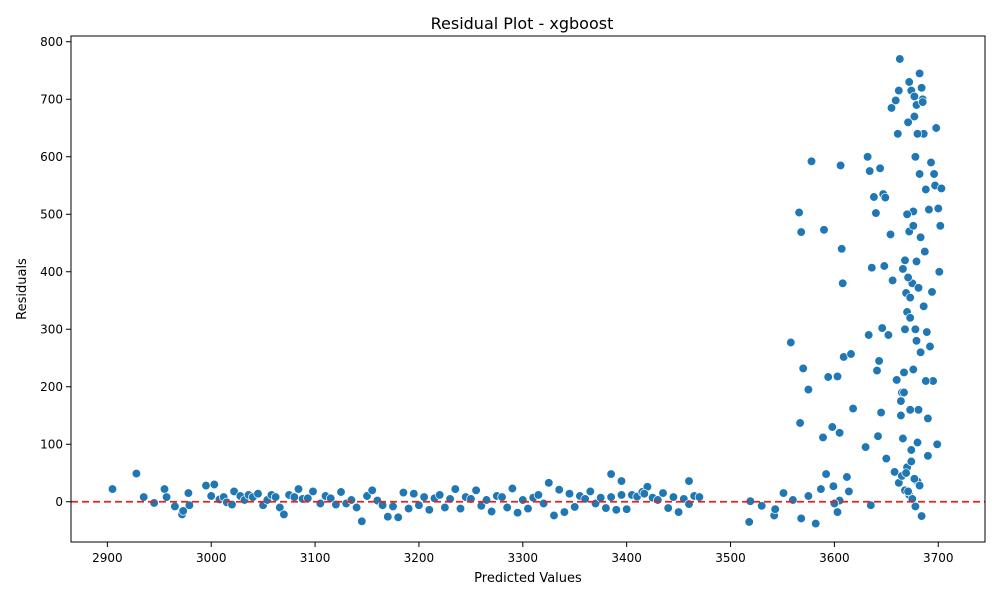 This screenshot has height=600, width=1000. What do you see at coordinates (51, 42) in the screenshot?
I see `y-tick-label: 800` at bounding box center [51, 42].